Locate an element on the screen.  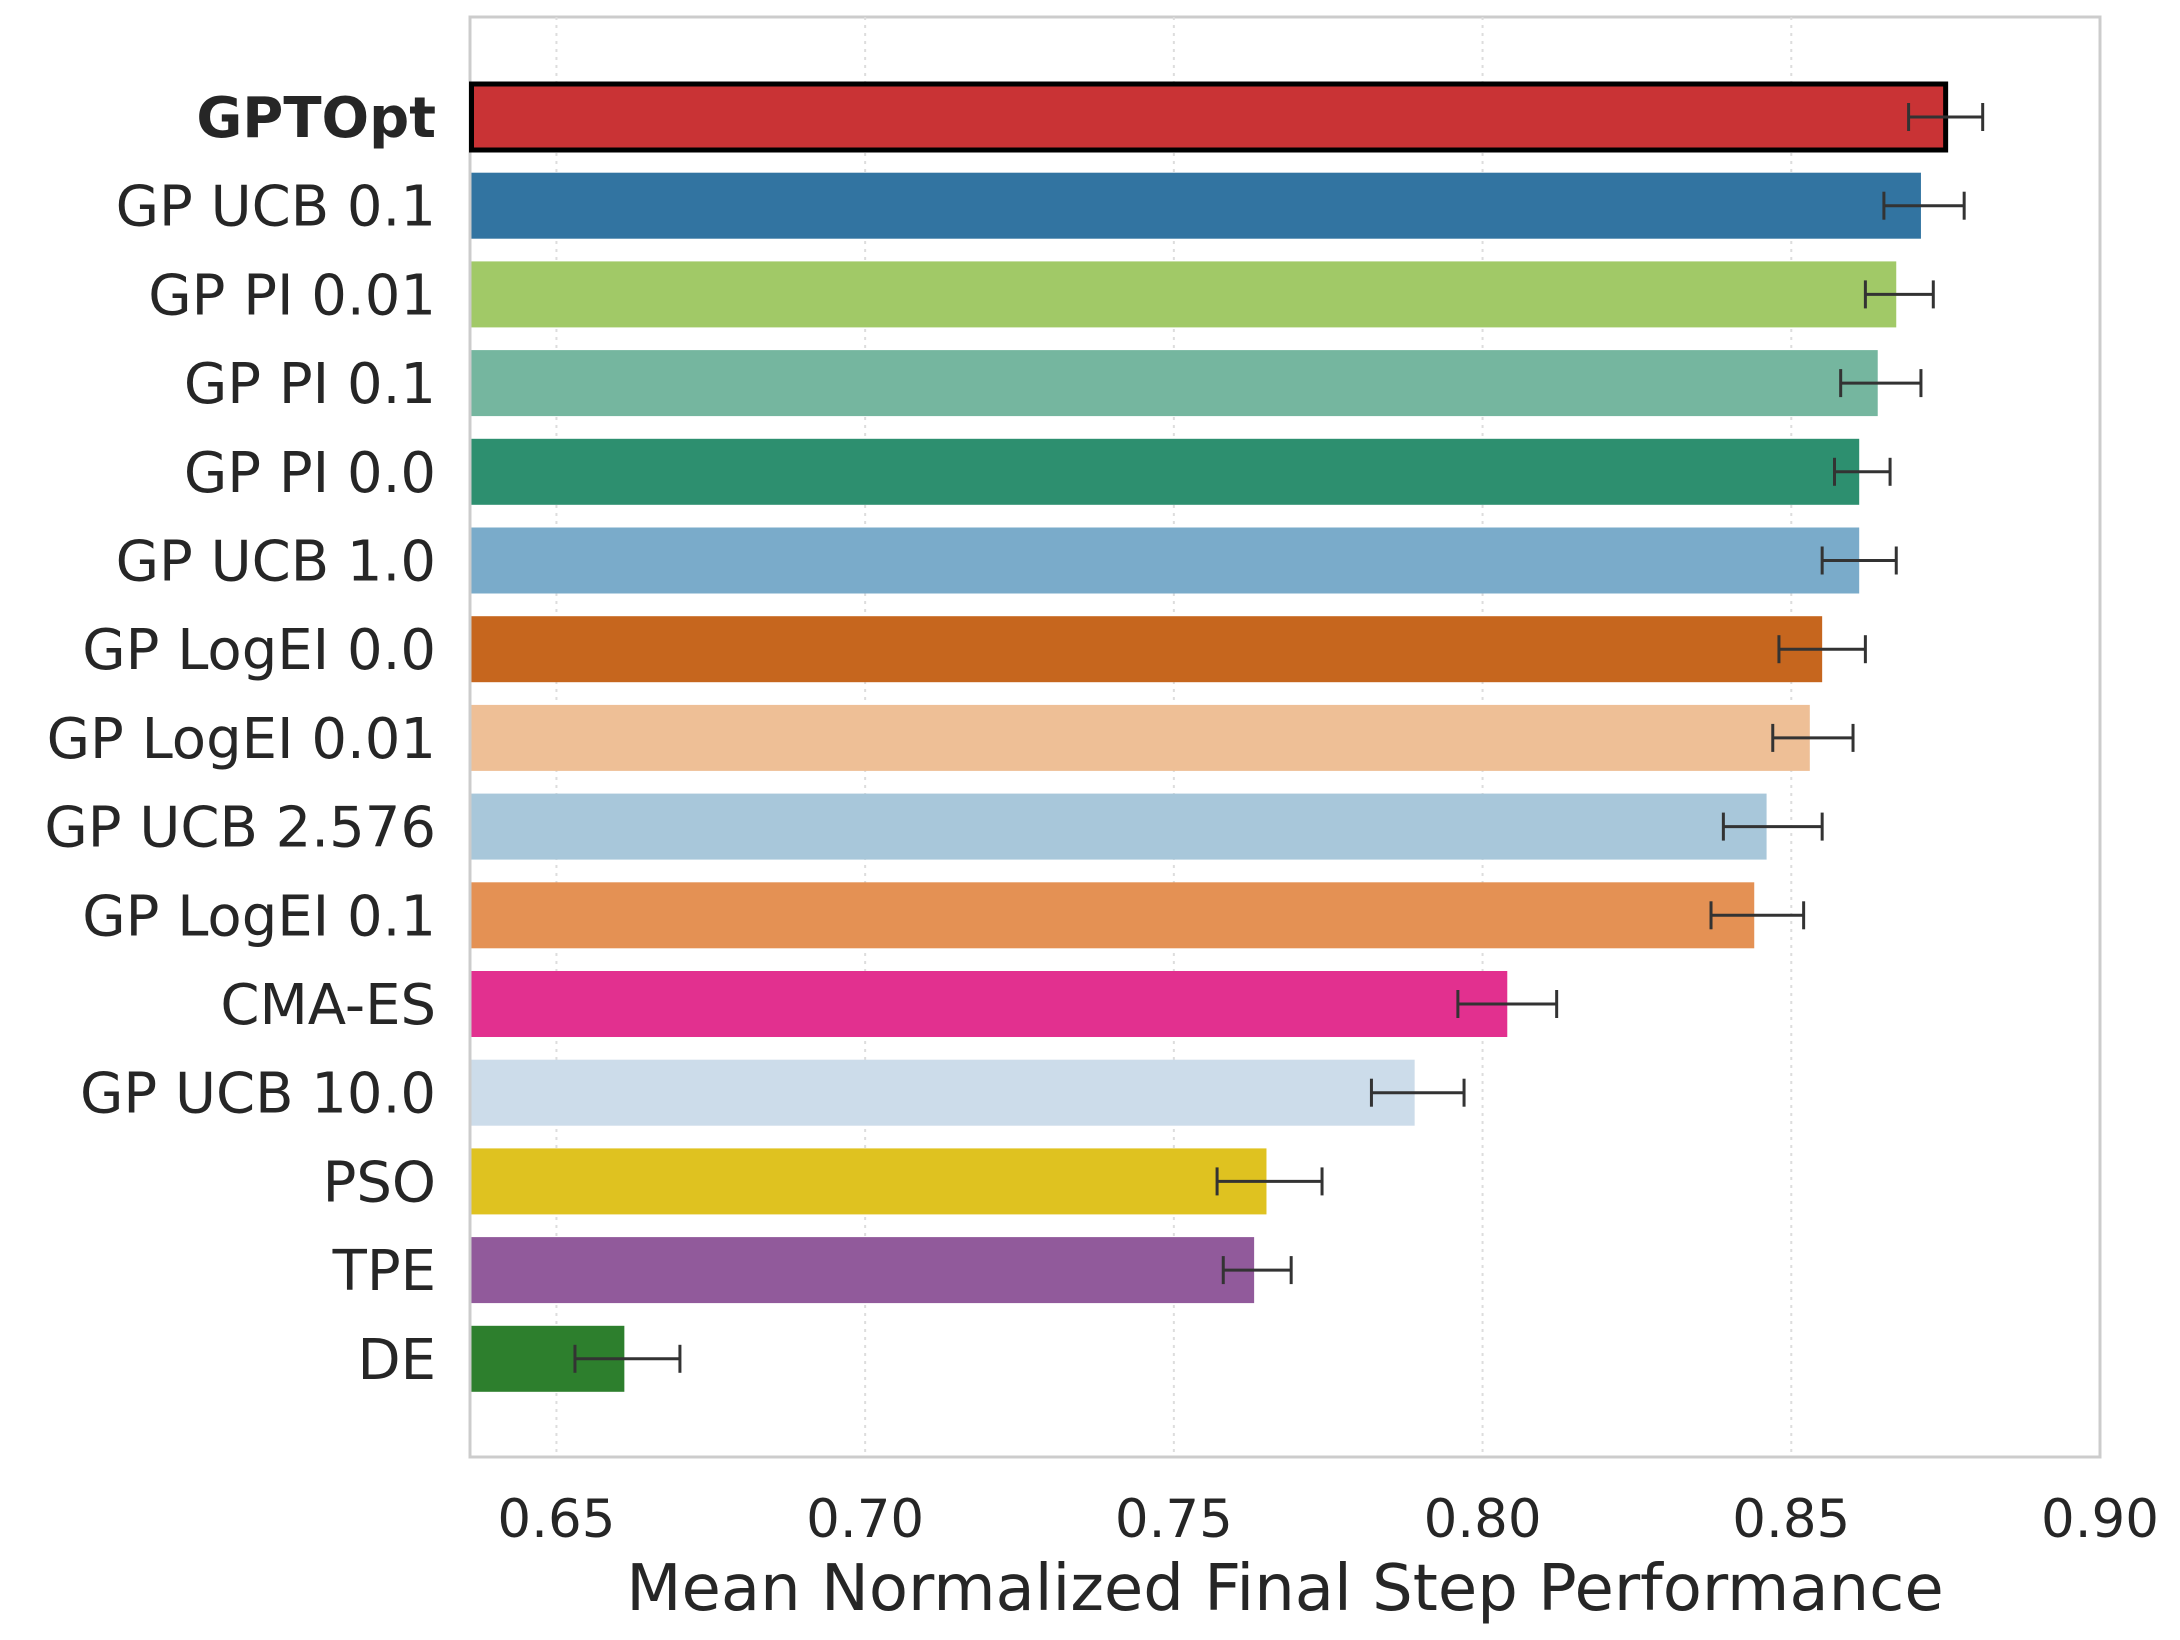
category-label: GP PI 0.1 is located at coordinates (310, 384).